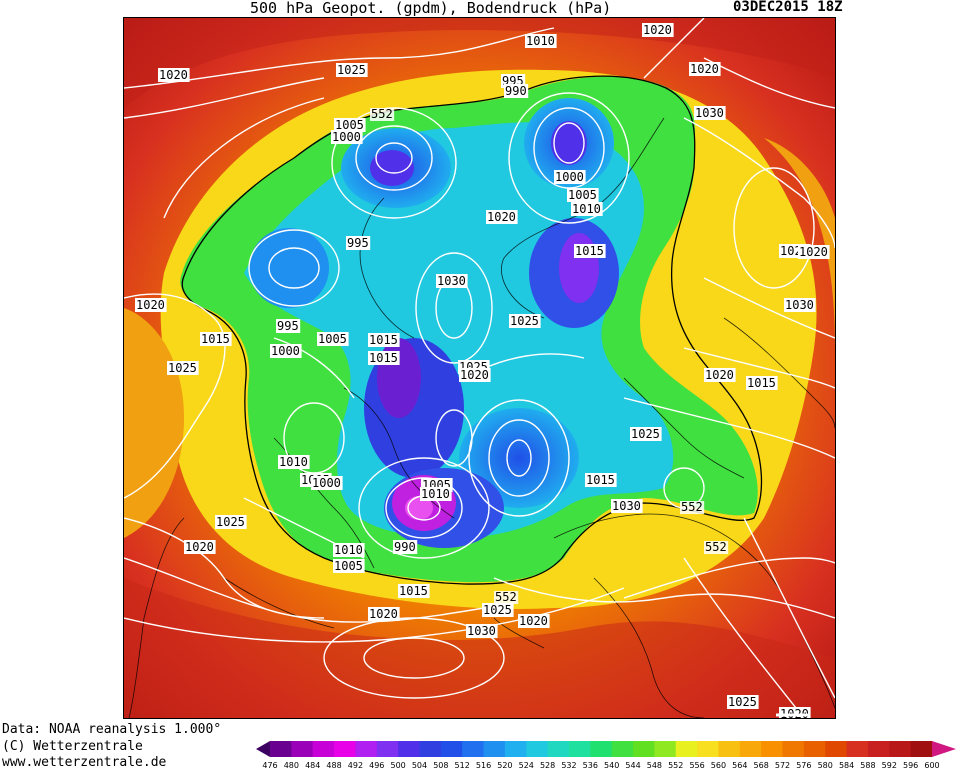 Image resolution: width=959 pixels, height=774 pixels. What do you see at coordinates (569, 143) in the screenshot?
I see `purple-pole` at bounding box center [569, 143].